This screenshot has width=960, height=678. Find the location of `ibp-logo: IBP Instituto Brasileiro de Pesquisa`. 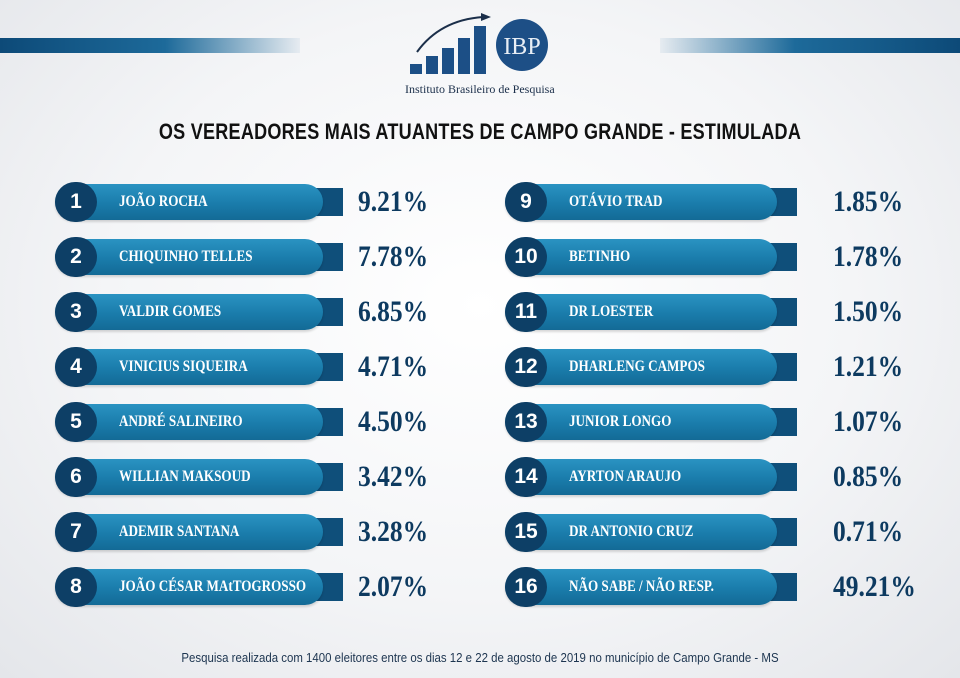

ibp-logo: IBP Instituto Brasileiro de Pesquisa is located at coordinates (480, 57).